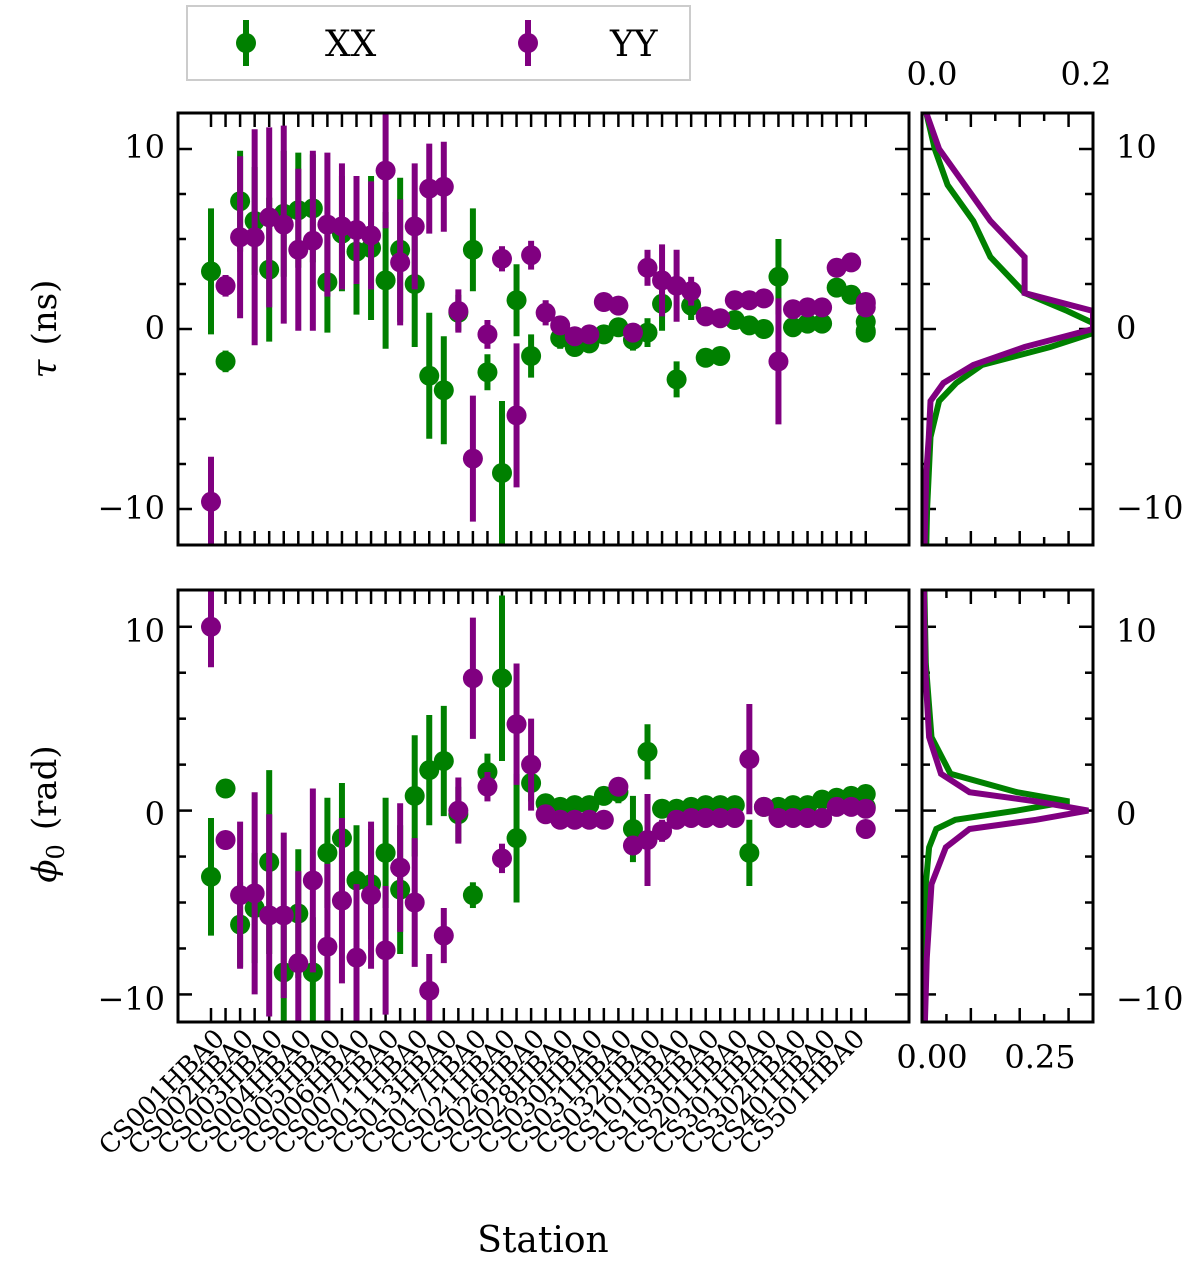 Image resolution: width=1200 pixels, height=1262 pixels. What do you see at coordinates (45, 329) in the screenshot?
I see `tau-ylabel: τ (ns)` at bounding box center [45, 329].